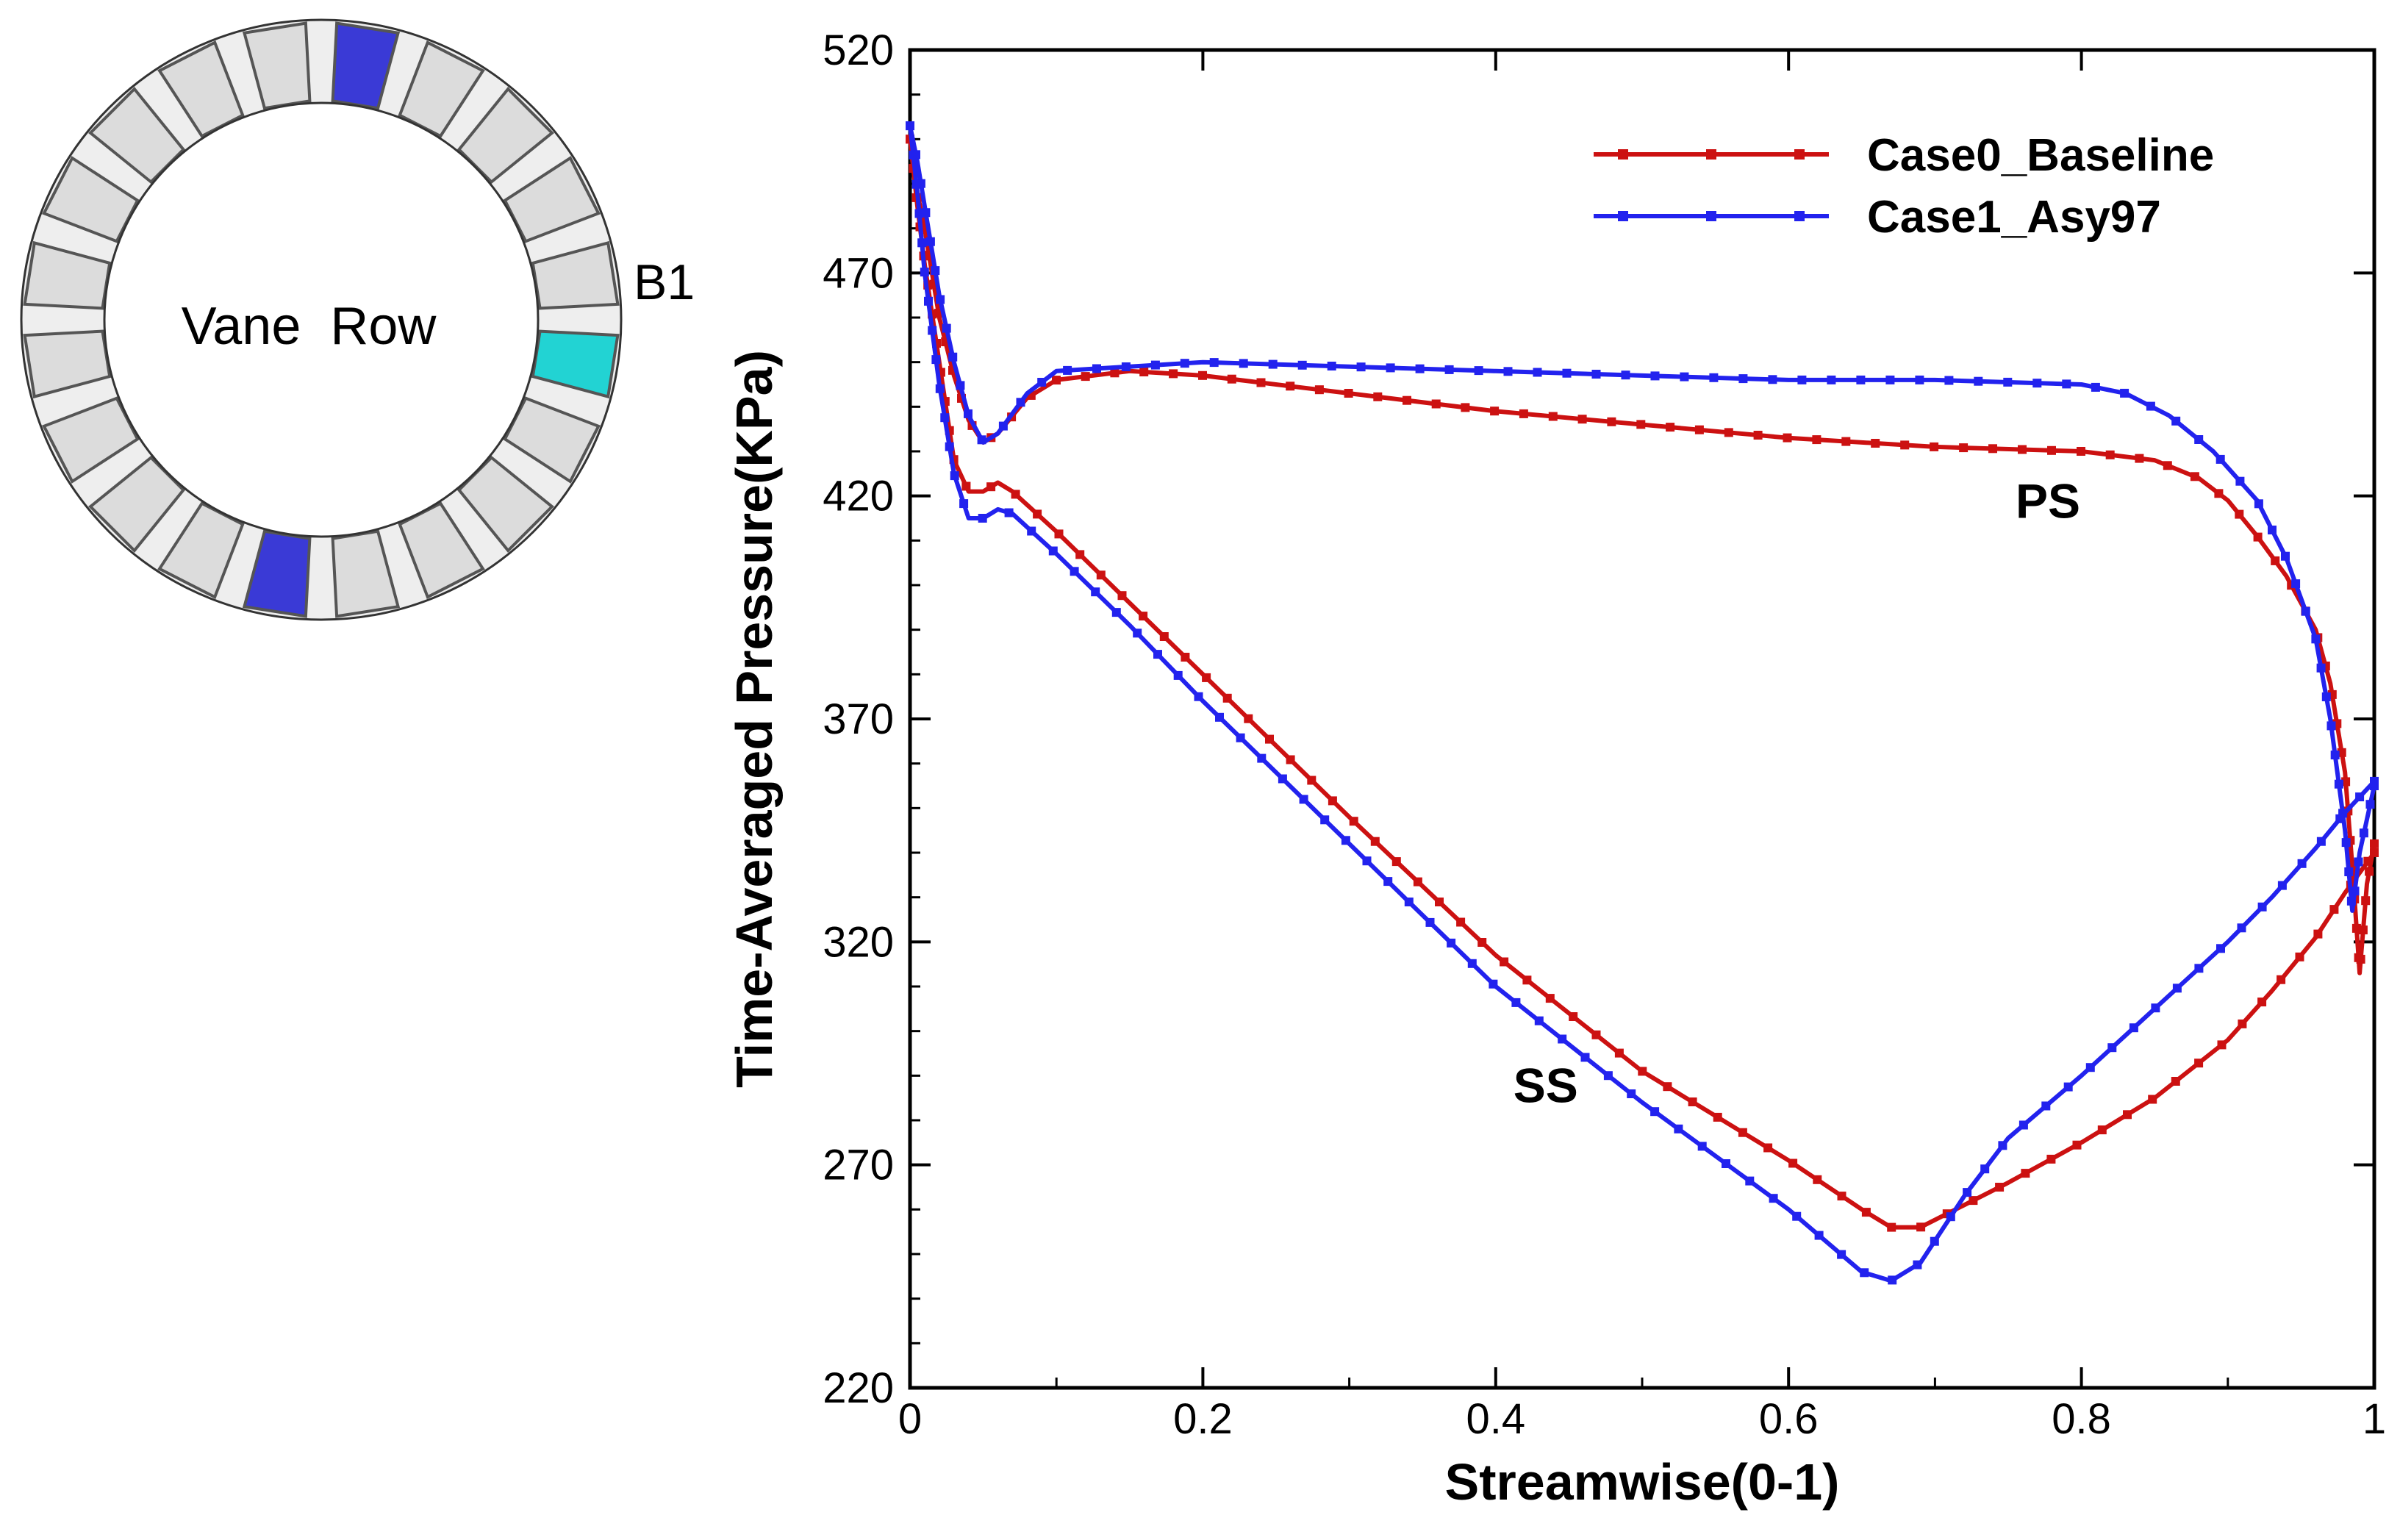  Describe the element at coordinates (2048, 502) in the screenshot. I see `ps-annotation: PS` at that location.